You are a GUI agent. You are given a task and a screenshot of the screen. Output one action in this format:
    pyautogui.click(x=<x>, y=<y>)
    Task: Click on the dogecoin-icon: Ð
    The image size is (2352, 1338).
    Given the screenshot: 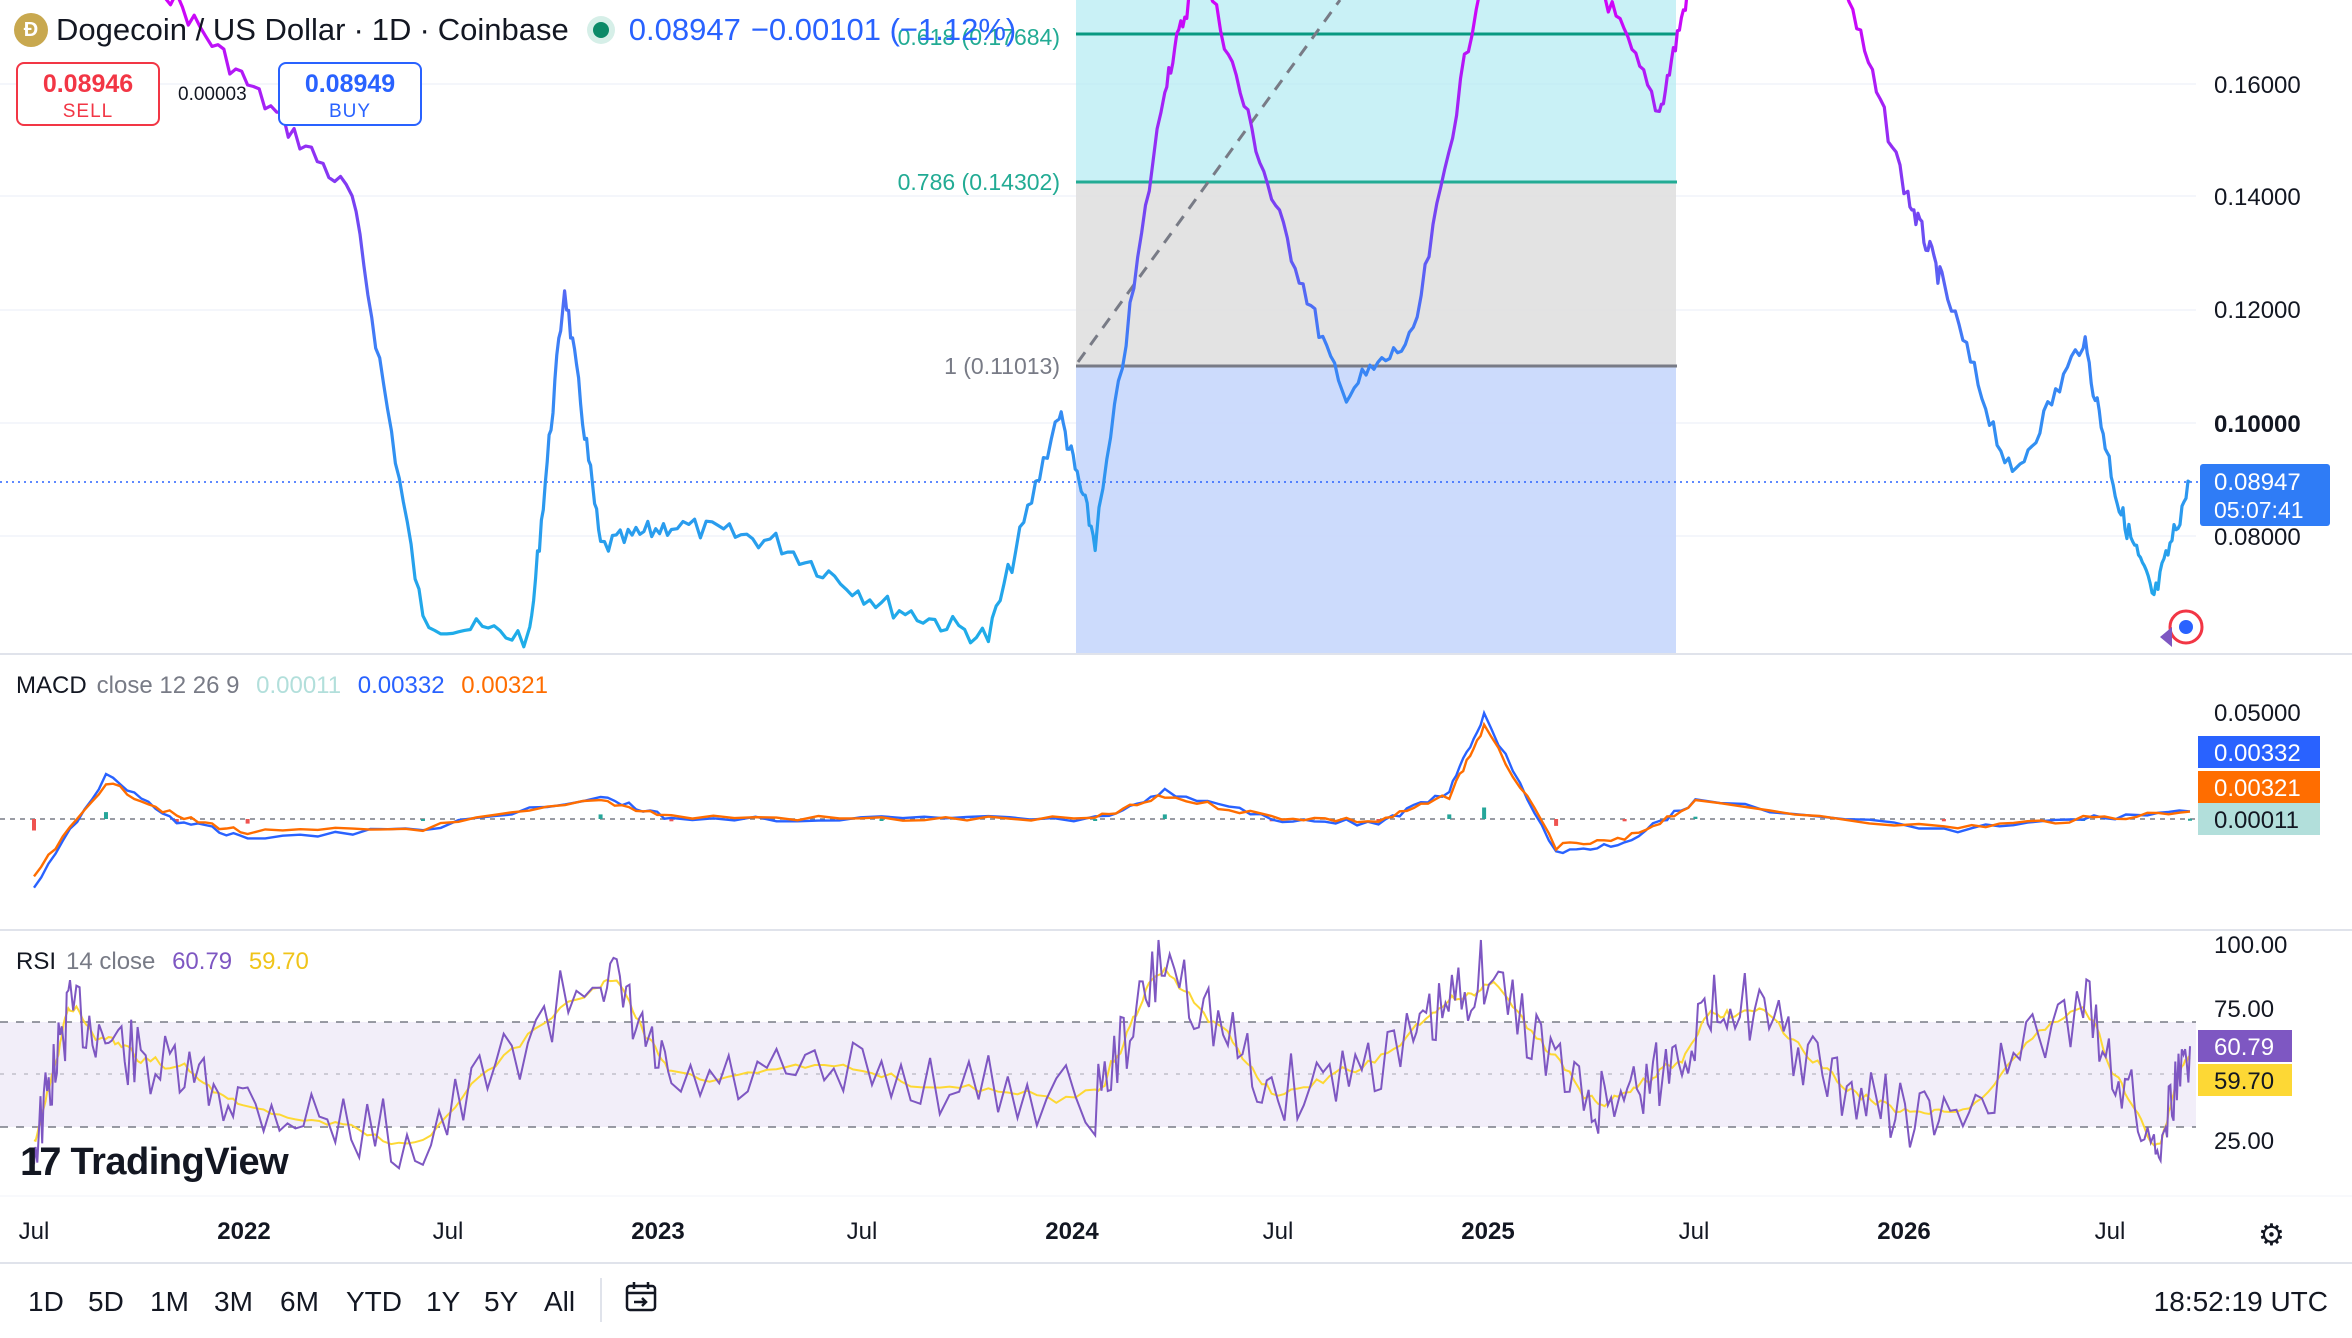 What is the action you would take?
    pyautogui.click(x=31, y=30)
    